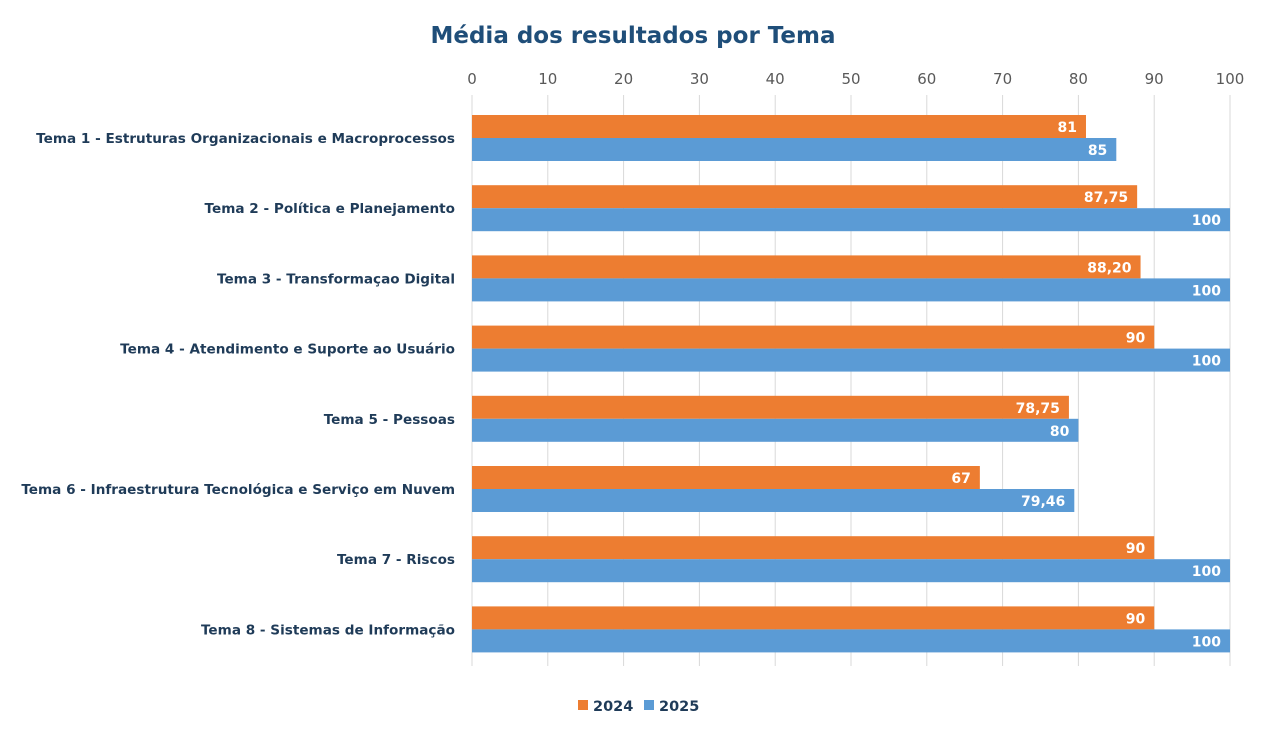 This screenshot has height=736, width=1268. Describe the element at coordinates (1097, 151) in the screenshot. I see `data-label-2025: 85` at that location.